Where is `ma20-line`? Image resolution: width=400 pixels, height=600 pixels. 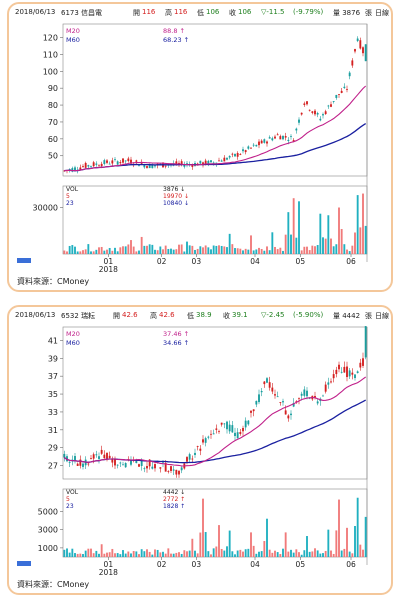
ma20-line is located at coordinates (215, 421).